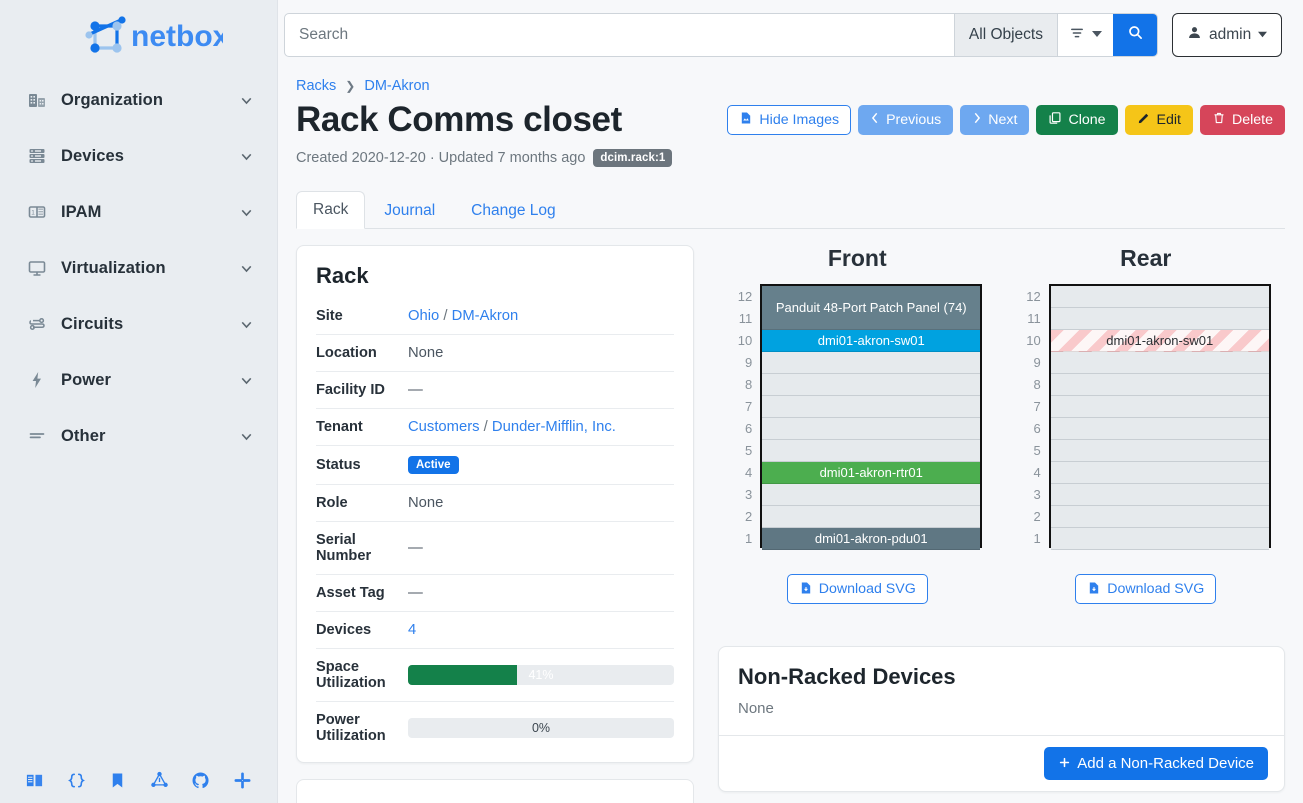  What do you see at coordinates (37, 268) in the screenshot?
I see `virtualization-icon` at bounding box center [37, 268].